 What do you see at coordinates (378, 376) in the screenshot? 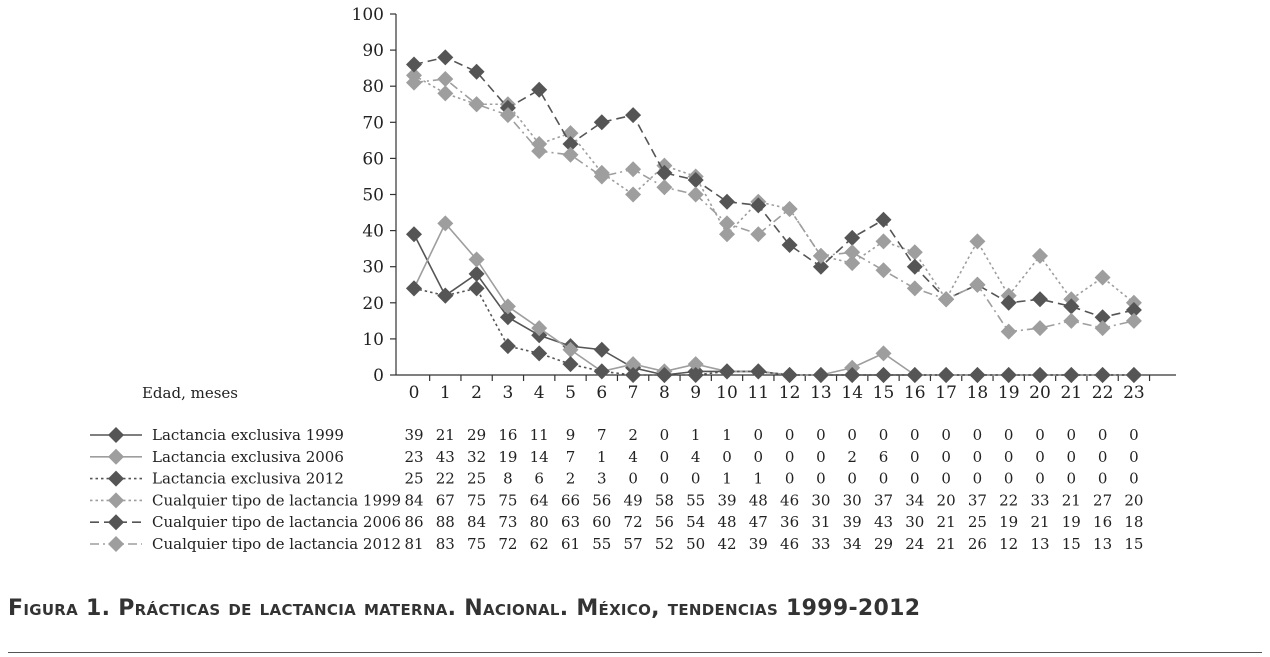
I see `y-tick-label: 0` at bounding box center [378, 376].